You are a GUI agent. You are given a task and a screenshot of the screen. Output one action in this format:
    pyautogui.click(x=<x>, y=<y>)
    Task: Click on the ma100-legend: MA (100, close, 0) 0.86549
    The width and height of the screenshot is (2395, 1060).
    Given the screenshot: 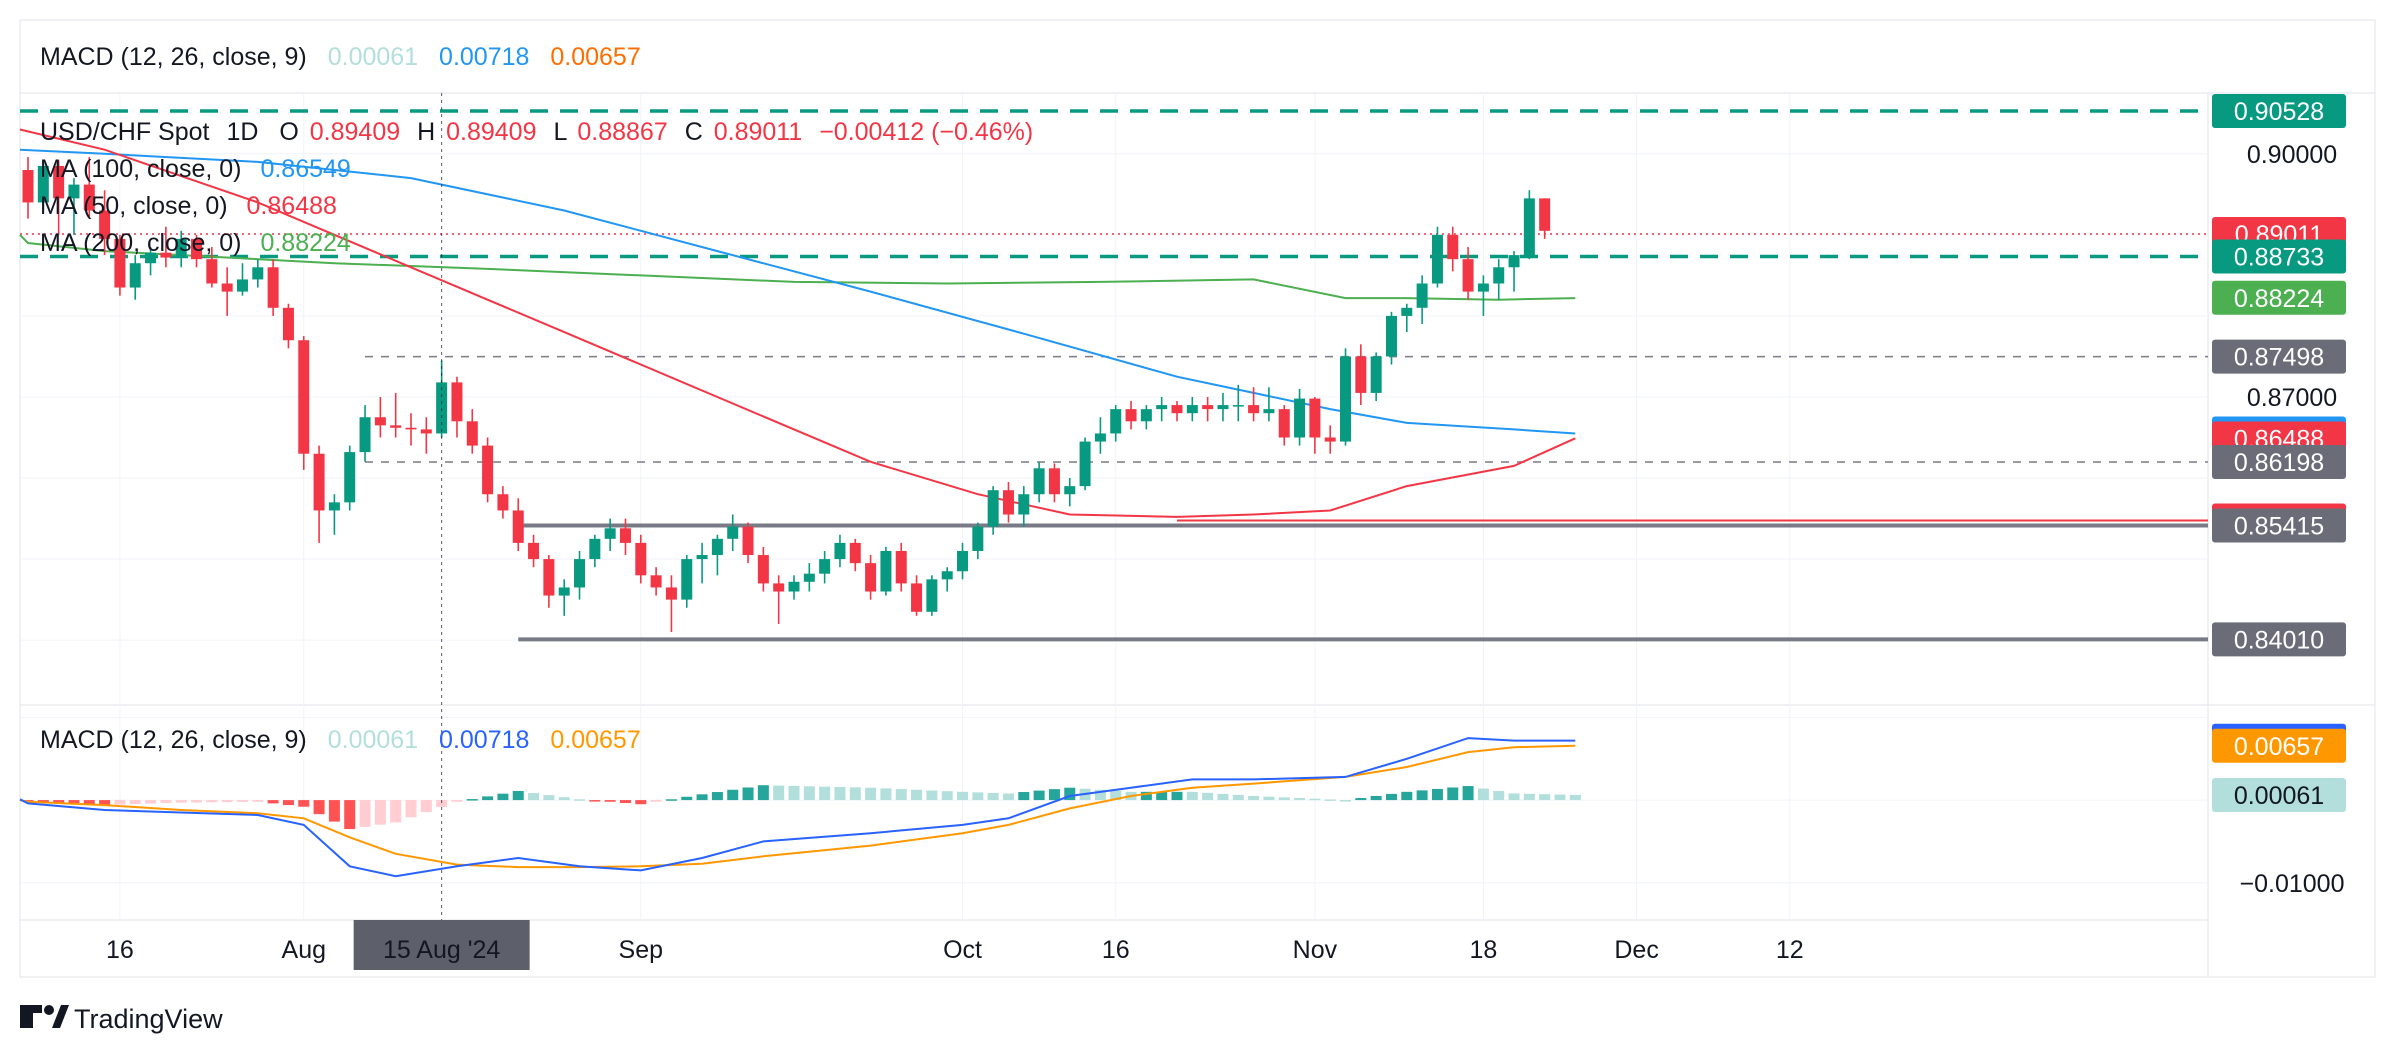 What is the action you would take?
    pyautogui.click(x=195, y=169)
    